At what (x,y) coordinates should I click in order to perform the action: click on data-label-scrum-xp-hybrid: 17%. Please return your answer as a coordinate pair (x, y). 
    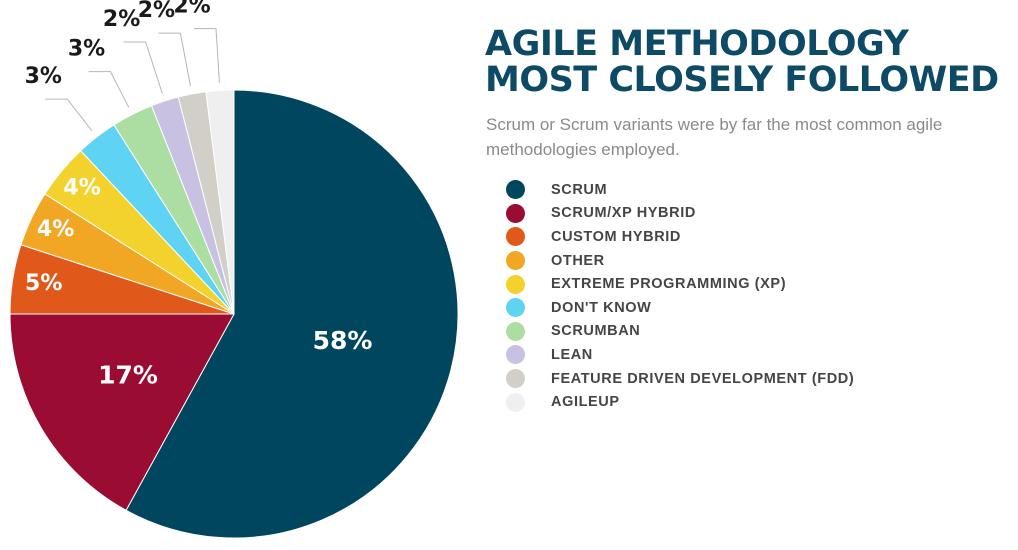
    Looking at the image, I should click on (128, 375).